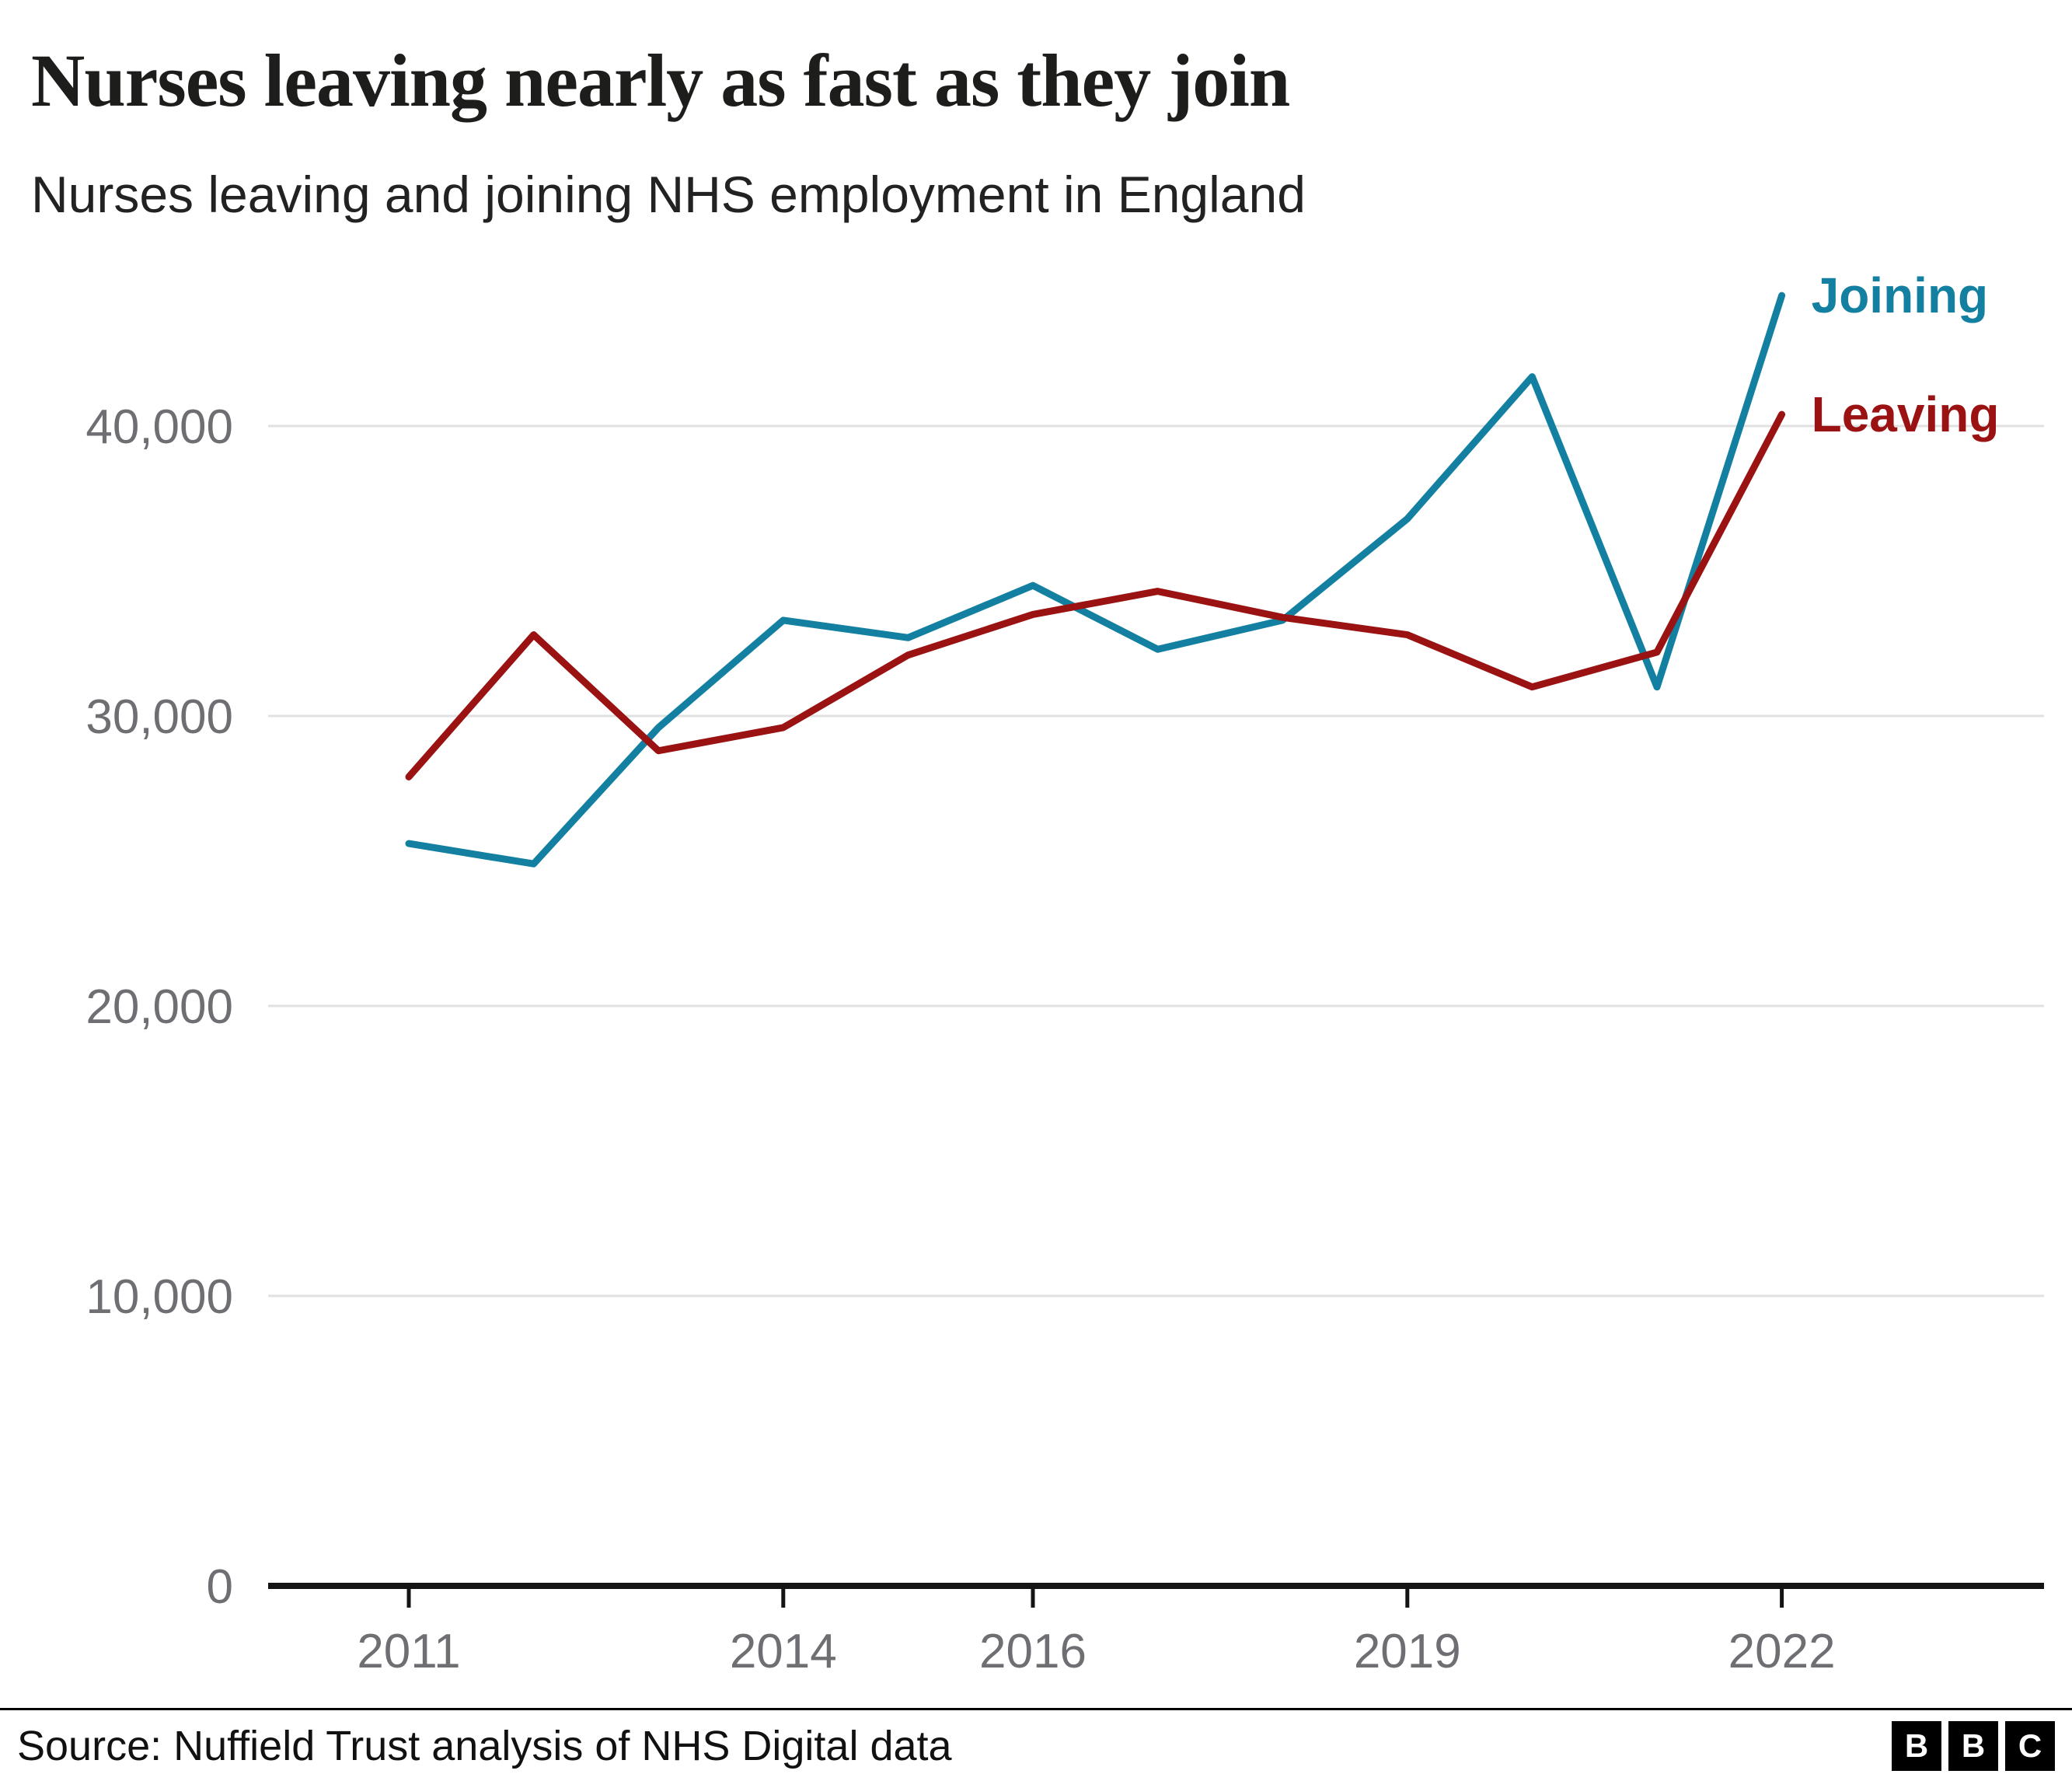 This screenshot has width=2072, height=1781. What do you see at coordinates (1095, 595) in the screenshot?
I see `series-line-leaving` at bounding box center [1095, 595].